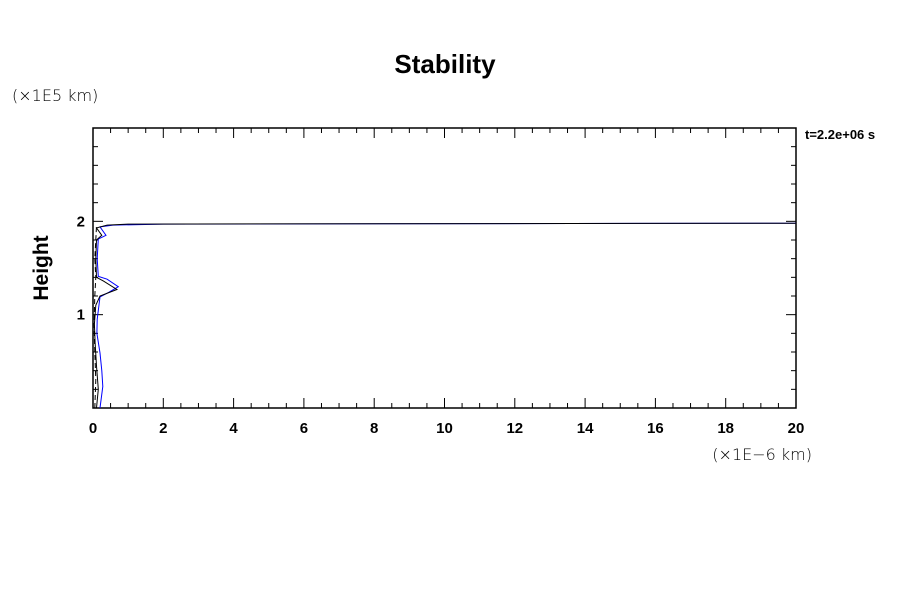  I want to click on x-tick-label: 2, so click(163, 428).